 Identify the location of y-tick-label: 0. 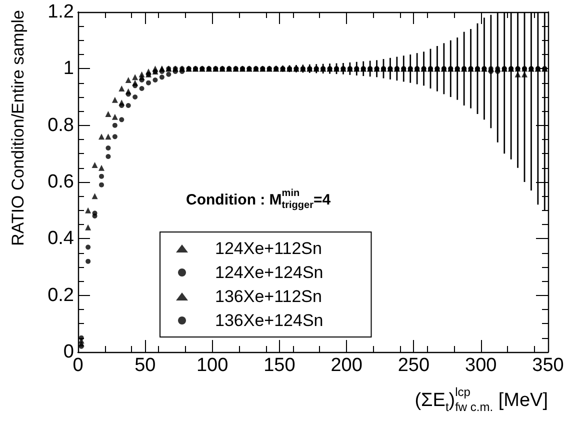
(68, 352).